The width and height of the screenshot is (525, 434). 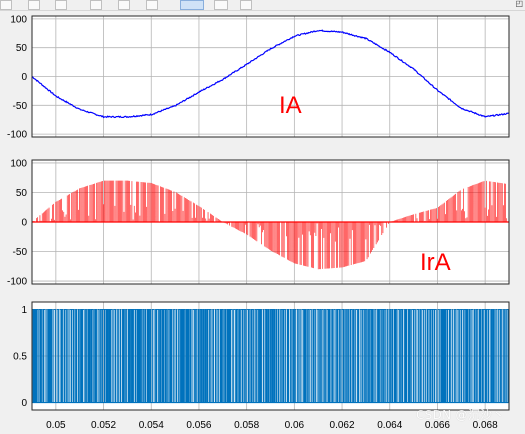 What do you see at coordinates (485, 425) in the screenshot?
I see `x-tick-label: 0.068` at bounding box center [485, 425].